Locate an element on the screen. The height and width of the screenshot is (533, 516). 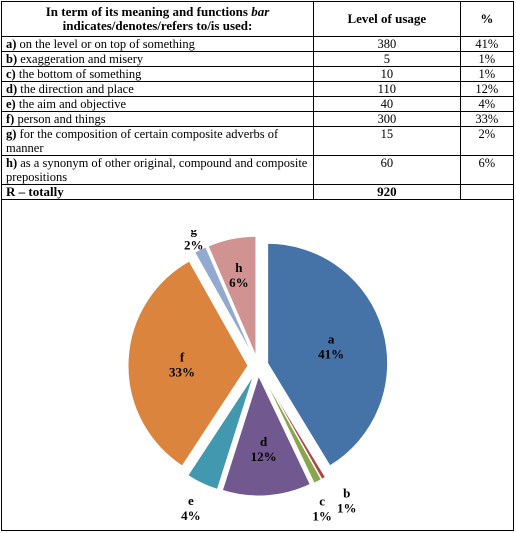
row-percent: 6% is located at coordinates (487, 170).